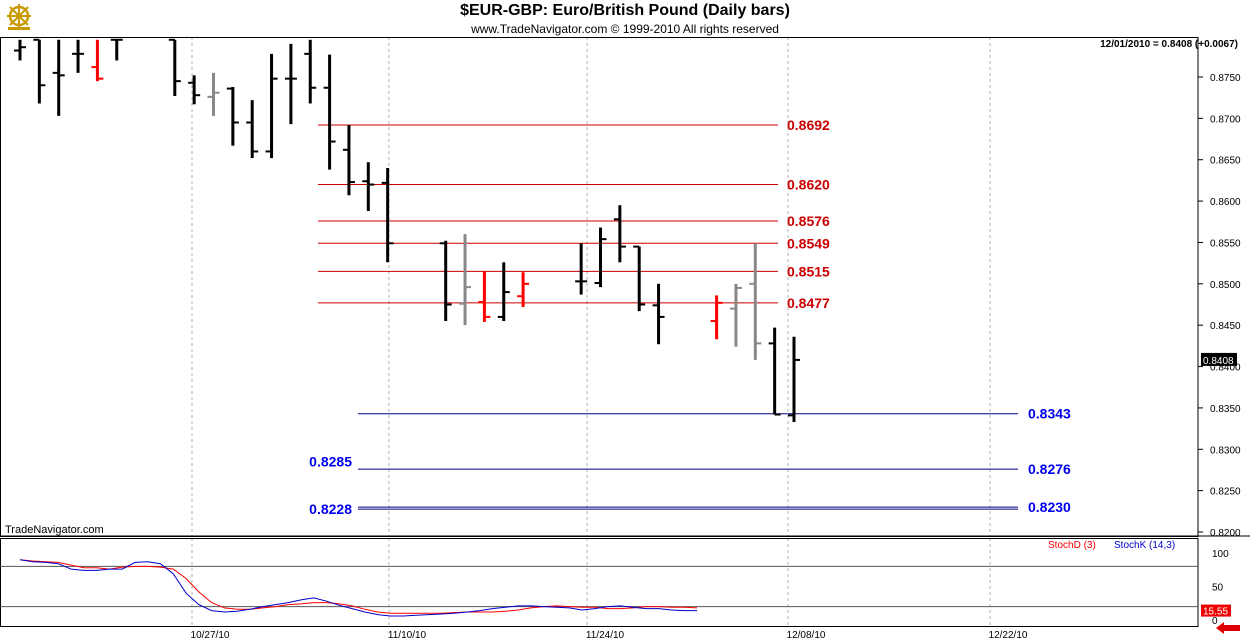  Describe the element at coordinates (808, 243) in the screenshot. I see `resistance-label: 0.8549` at that location.